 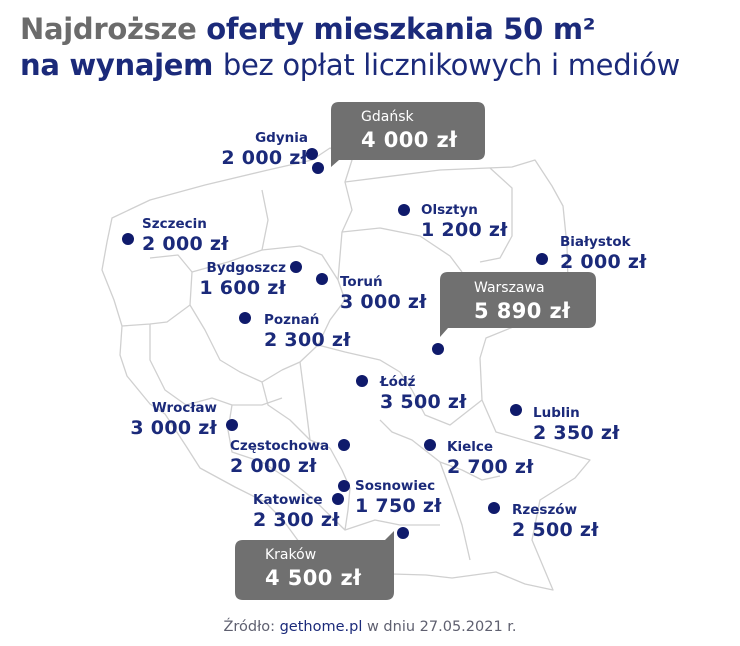 What do you see at coordinates (576, 433) in the screenshot?
I see `city-price: 2 350 zł` at bounding box center [576, 433].